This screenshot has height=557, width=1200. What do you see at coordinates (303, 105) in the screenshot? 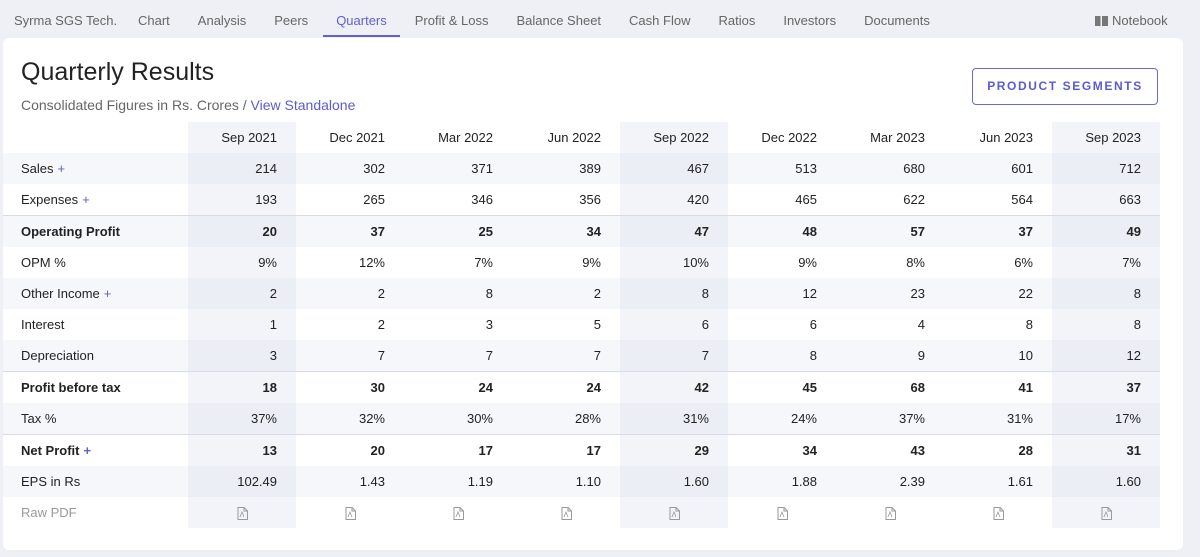
I see `view-standalone-link: View Standalone` at bounding box center [303, 105].